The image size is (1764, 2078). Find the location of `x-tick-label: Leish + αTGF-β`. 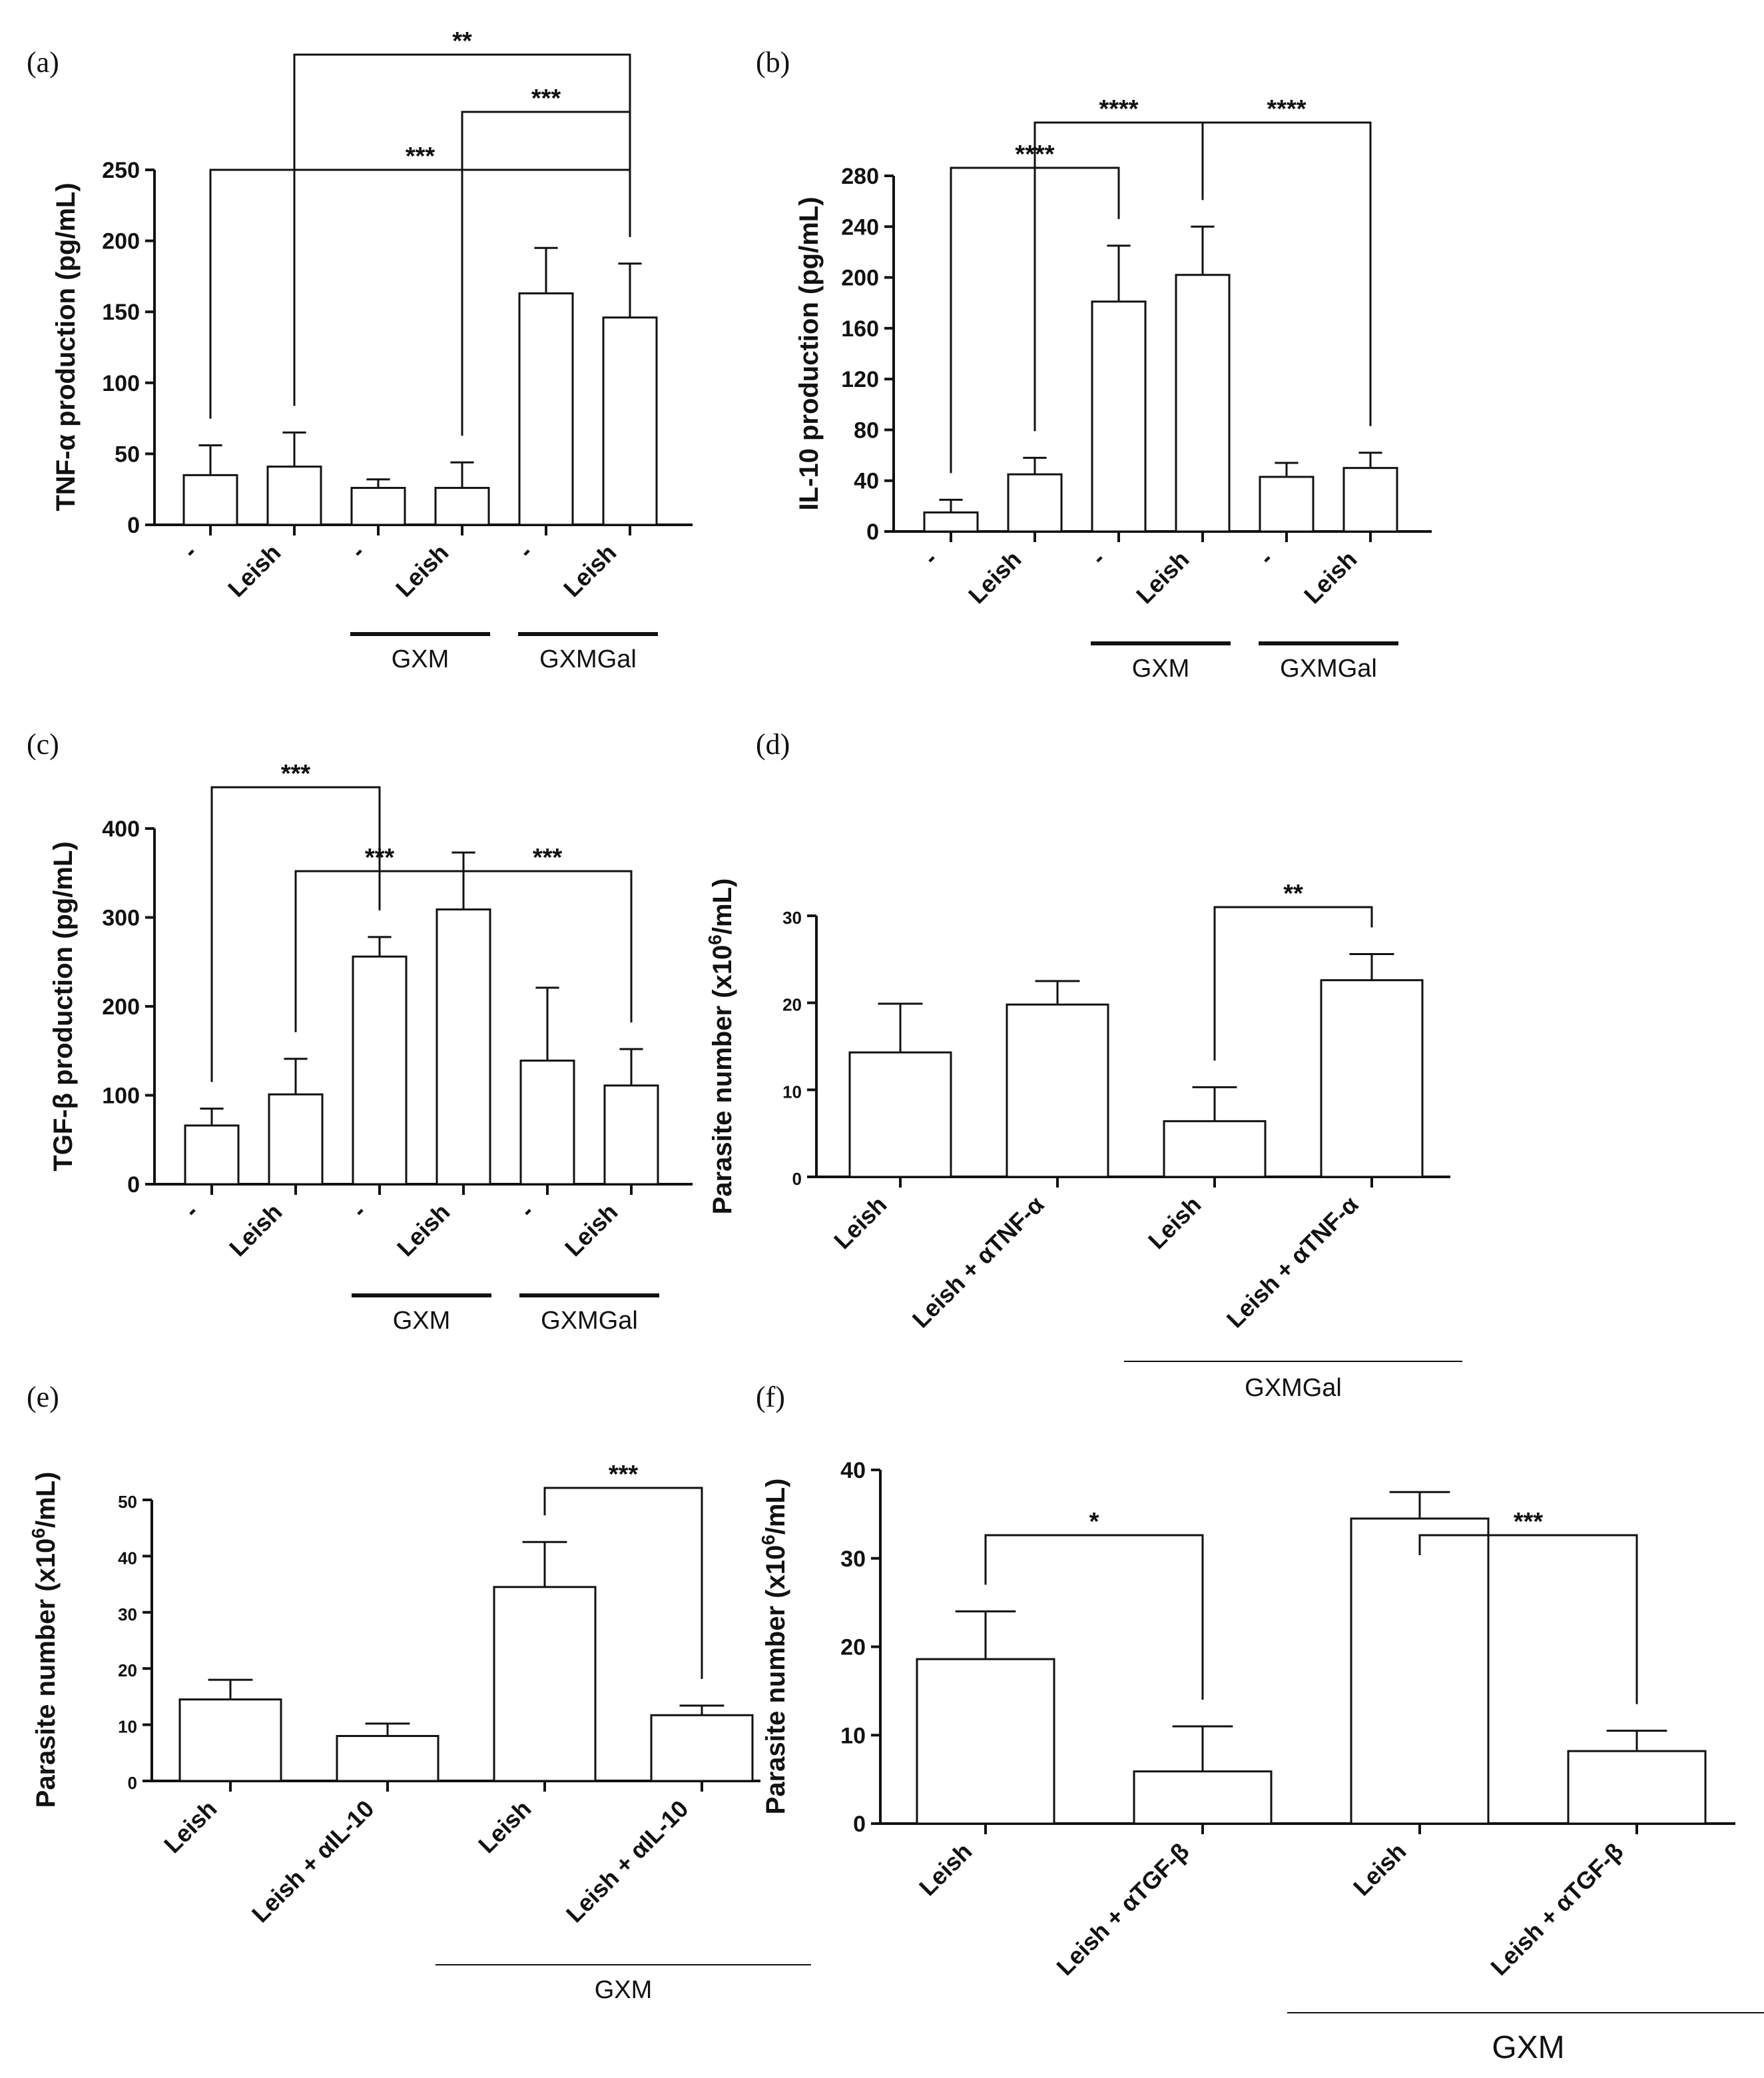

x-tick-label: Leish + αTGF-β is located at coordinates (1556, 1909).